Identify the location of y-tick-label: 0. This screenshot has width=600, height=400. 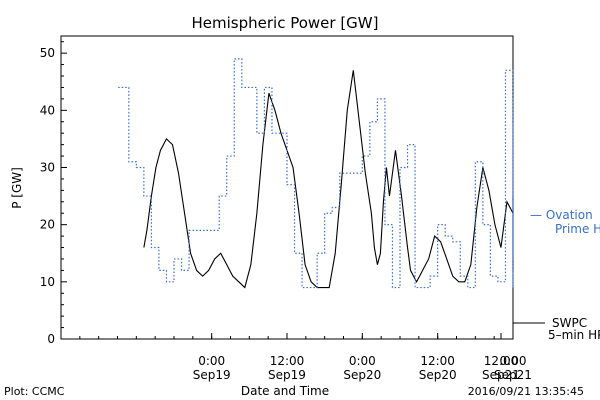
(51, 339).